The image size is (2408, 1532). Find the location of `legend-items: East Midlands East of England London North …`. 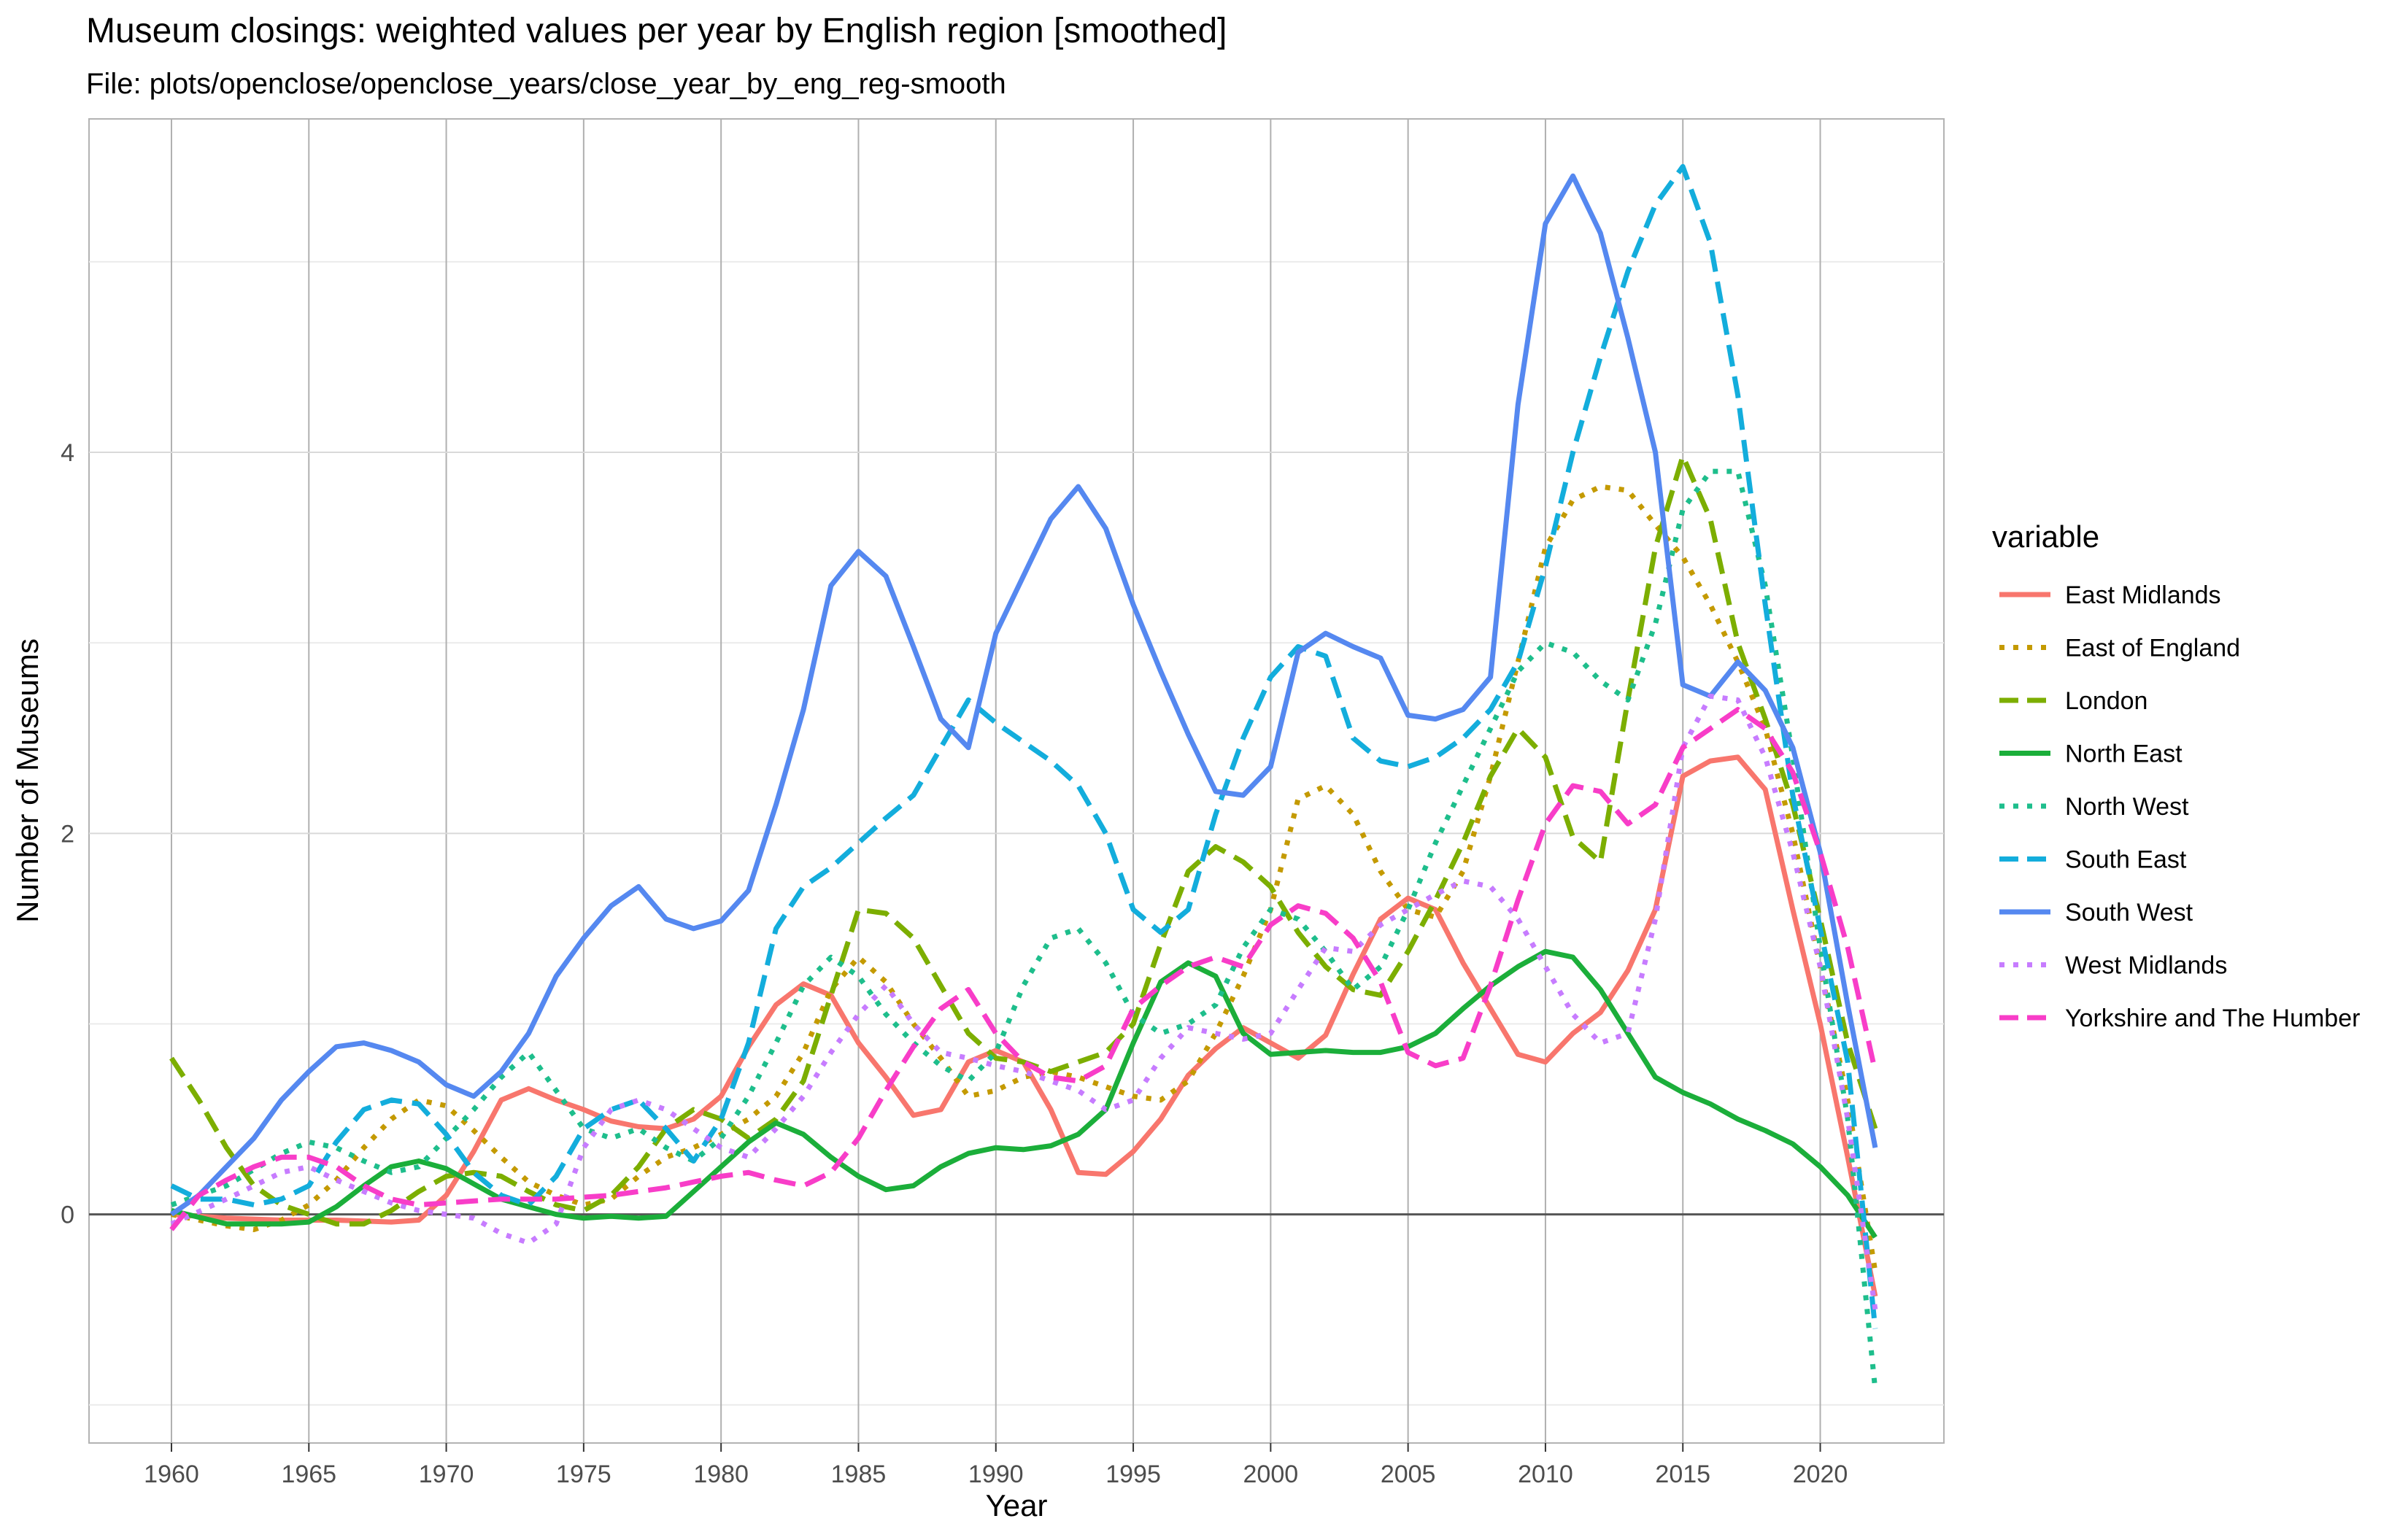

legend-items: East Midlands East of England London North … is located at coordinates (2179, 807).